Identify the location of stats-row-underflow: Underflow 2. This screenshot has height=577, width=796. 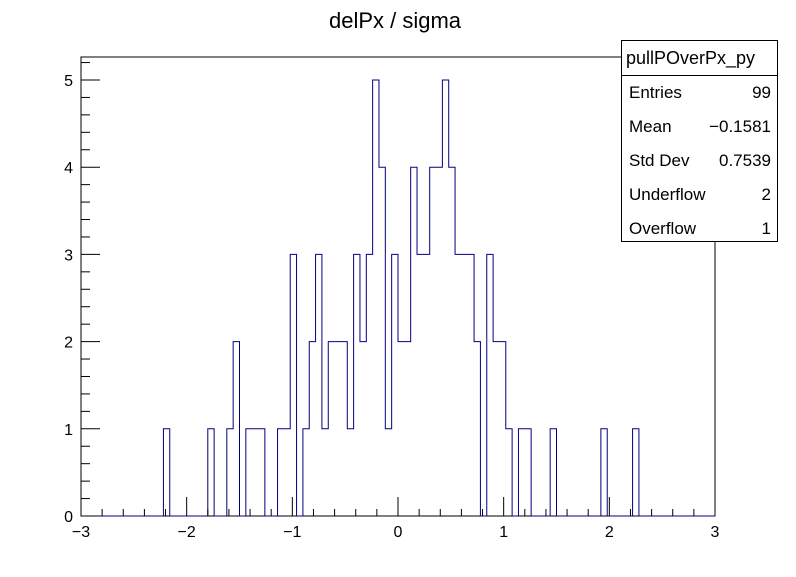
(699, 195).